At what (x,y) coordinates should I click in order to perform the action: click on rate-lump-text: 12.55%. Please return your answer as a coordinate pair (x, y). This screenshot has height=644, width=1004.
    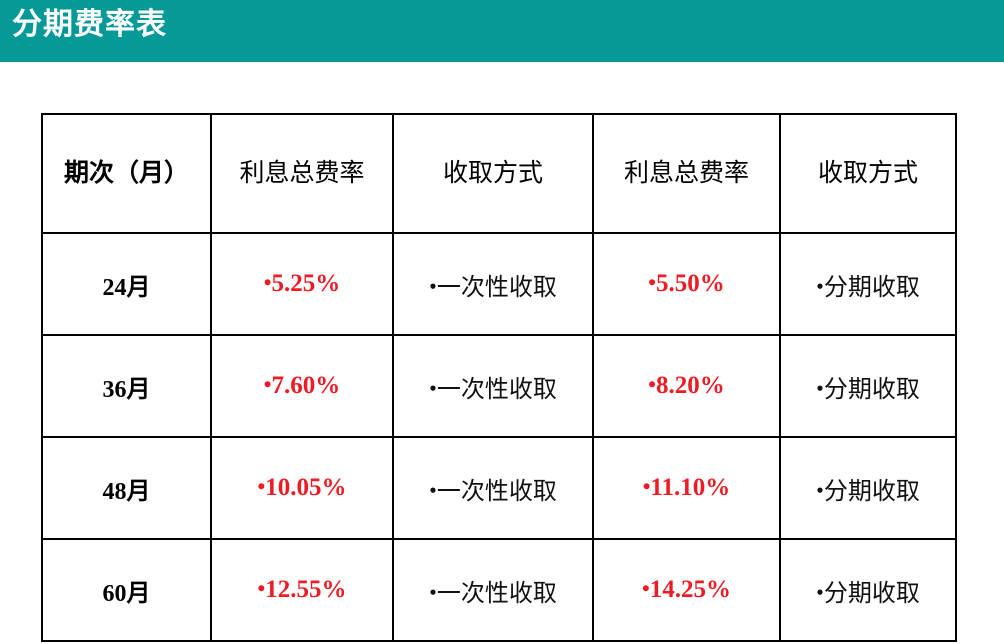
    Looking at the image, I should click on (306, 589).